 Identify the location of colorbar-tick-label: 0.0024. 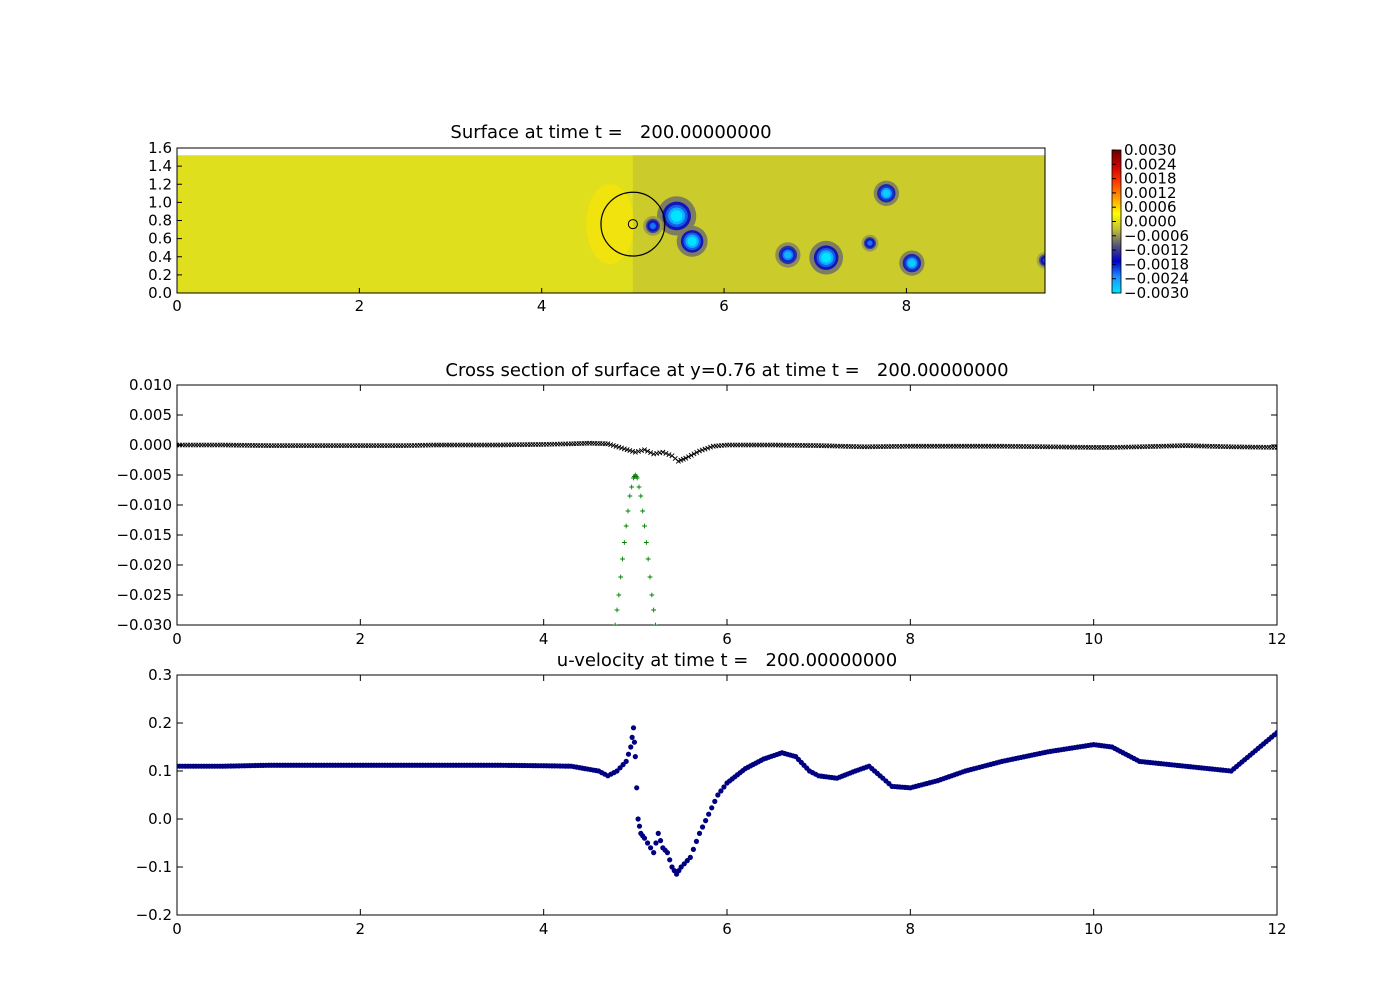
(1150, 164).